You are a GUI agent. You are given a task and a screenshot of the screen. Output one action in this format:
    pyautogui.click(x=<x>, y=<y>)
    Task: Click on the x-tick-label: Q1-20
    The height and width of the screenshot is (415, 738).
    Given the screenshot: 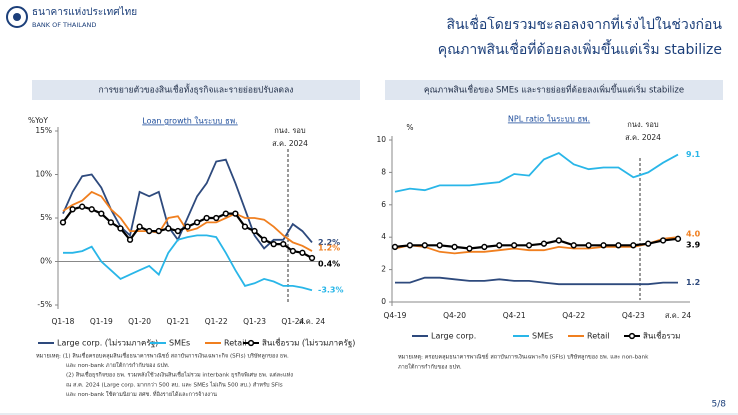 What is the action you would take?
    pyautogui.click(x=139, y=321)
    